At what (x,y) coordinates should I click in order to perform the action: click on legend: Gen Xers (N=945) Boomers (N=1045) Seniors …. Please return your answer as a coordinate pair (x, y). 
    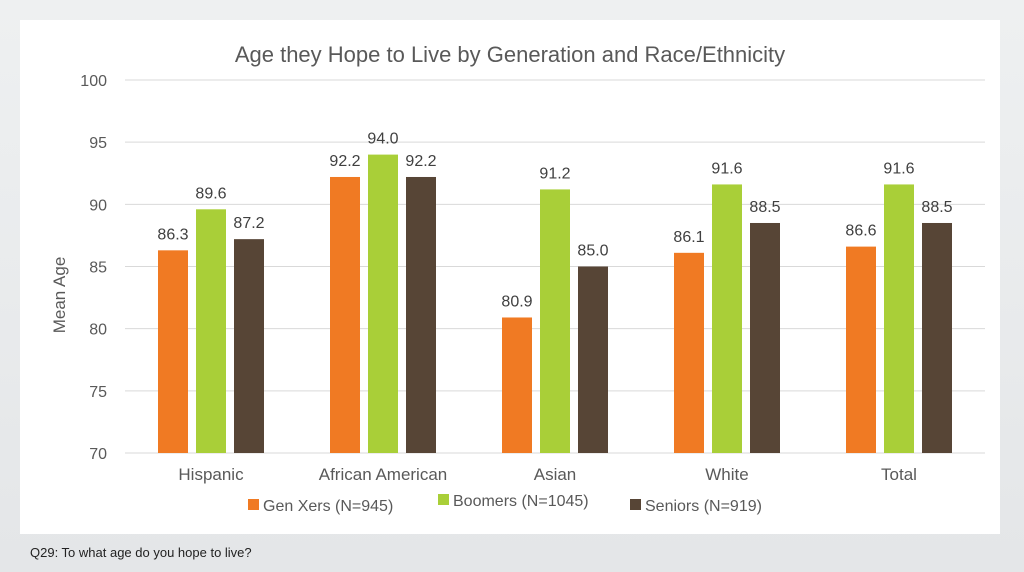
    Looking at the image, I should click on (505, 504).